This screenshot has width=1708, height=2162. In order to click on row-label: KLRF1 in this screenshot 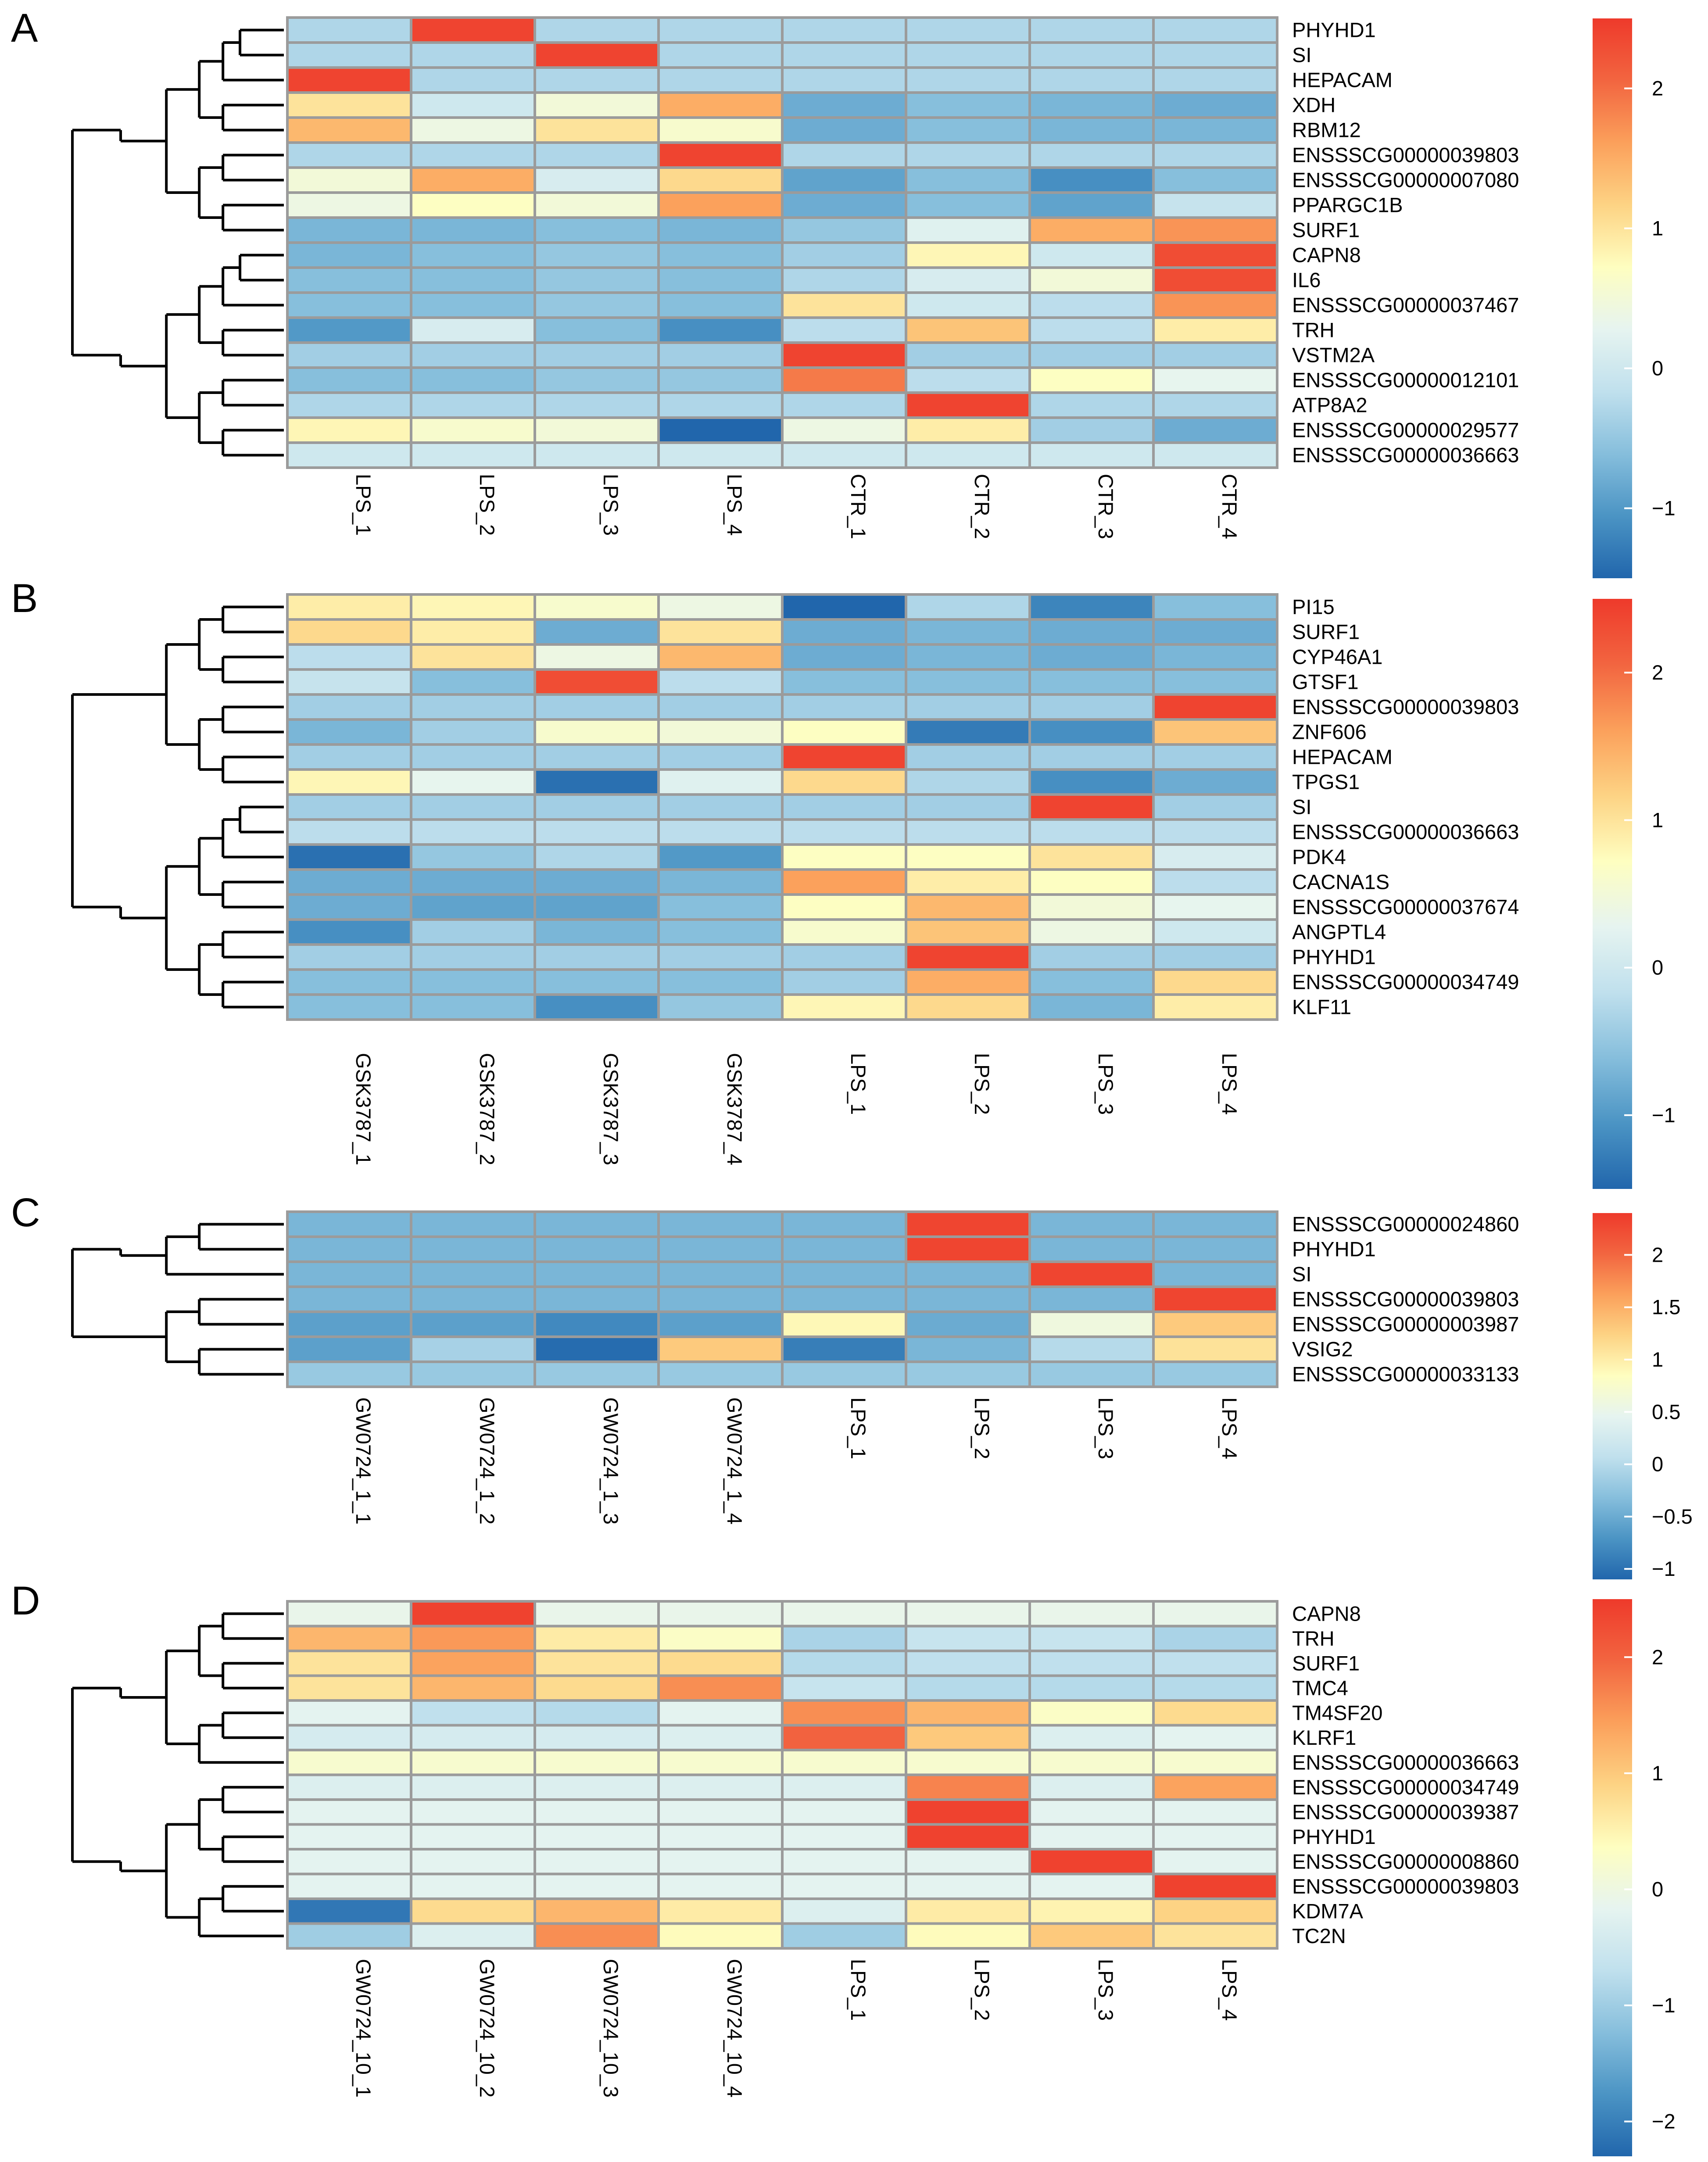, I will do `click(1324, 1737)`.